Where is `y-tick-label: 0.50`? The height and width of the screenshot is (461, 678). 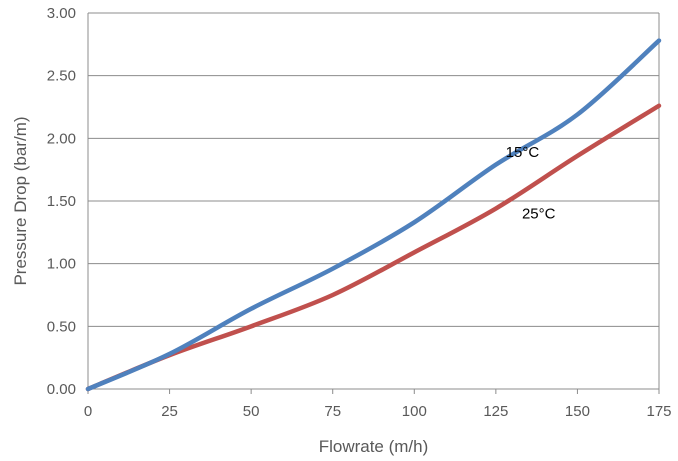
y-tick-label: 0.50 is located at coordinates (61, 326).